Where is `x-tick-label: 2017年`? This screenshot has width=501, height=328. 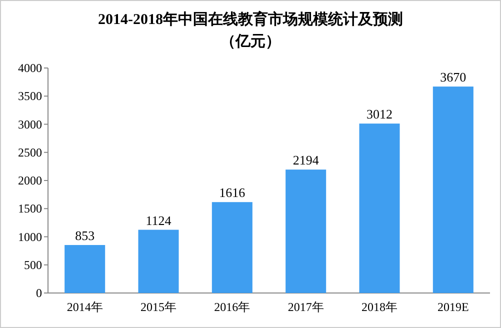 x-tick-label: 2017年 is located at coordinates (306, 307).